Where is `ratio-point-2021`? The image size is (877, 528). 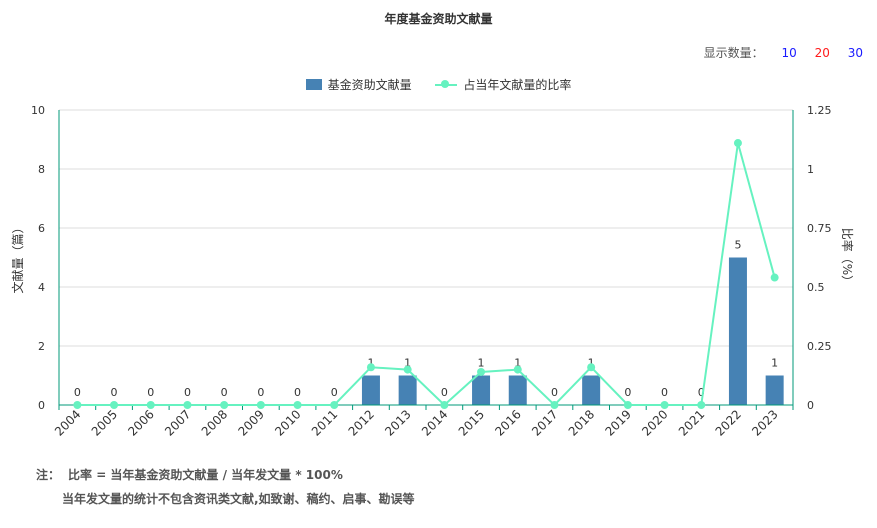
ratio-point-2021 is located at coordinates (701, 405).